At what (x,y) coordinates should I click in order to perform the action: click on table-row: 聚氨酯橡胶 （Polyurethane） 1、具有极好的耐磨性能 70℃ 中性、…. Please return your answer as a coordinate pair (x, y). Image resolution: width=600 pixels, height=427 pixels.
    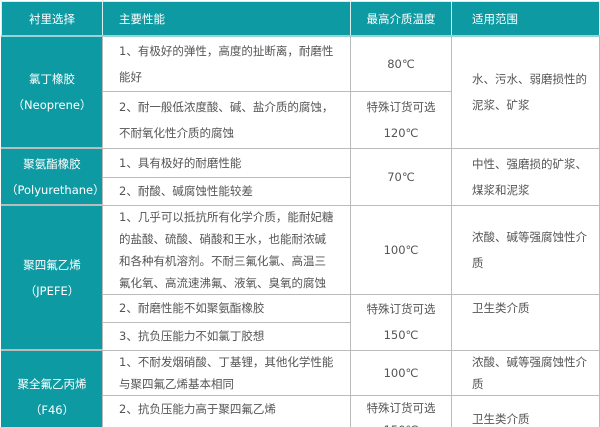
    Looking at the image, I should click on (300, 176).